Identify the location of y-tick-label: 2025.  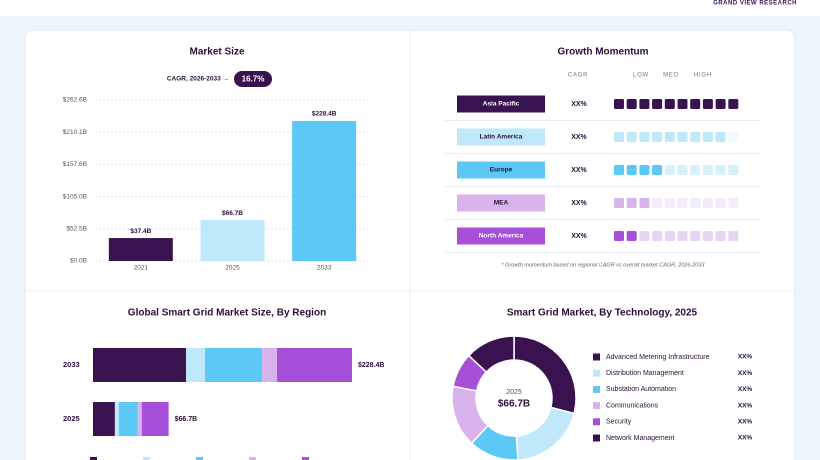
(71, 418).